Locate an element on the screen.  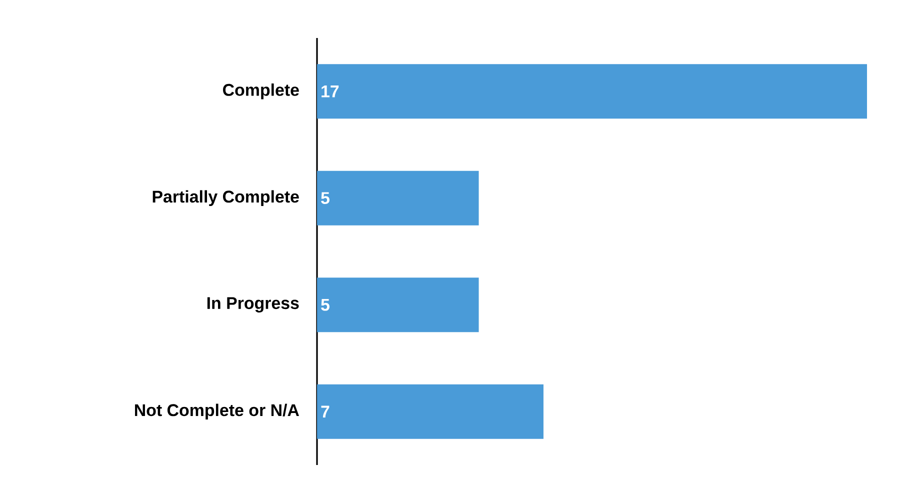
y-tick-label: Not Complete or N/A is located at coordinates (217, 412).